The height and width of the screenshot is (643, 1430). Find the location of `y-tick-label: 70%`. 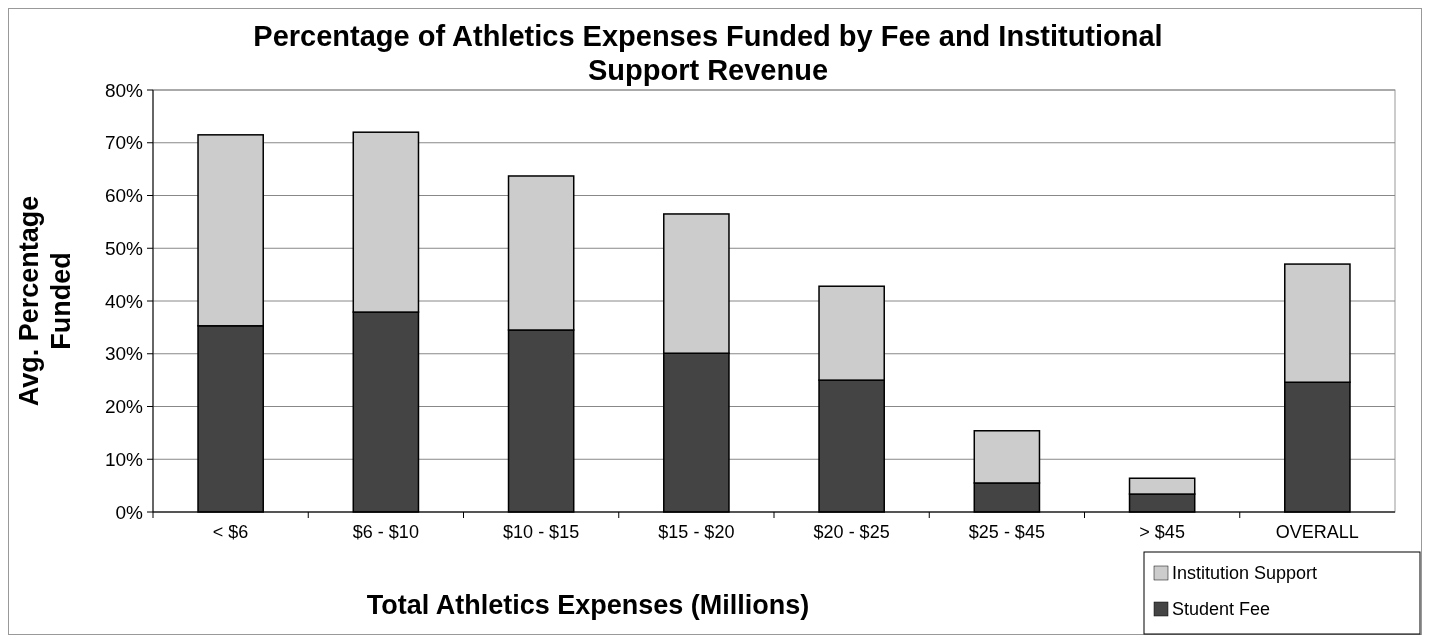

y-tick-label: 70% is located at coordinates (124, 143).